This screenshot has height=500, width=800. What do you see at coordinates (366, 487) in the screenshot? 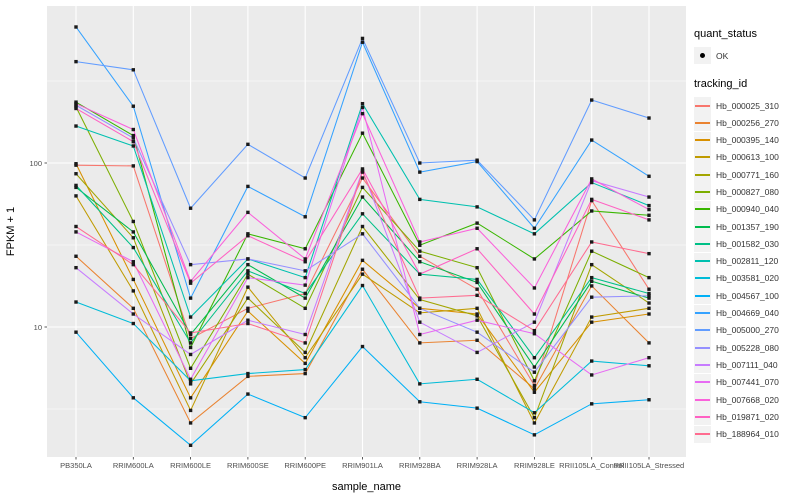
I see `x-axis-title: sample_name` at bounding box center [366, 487].